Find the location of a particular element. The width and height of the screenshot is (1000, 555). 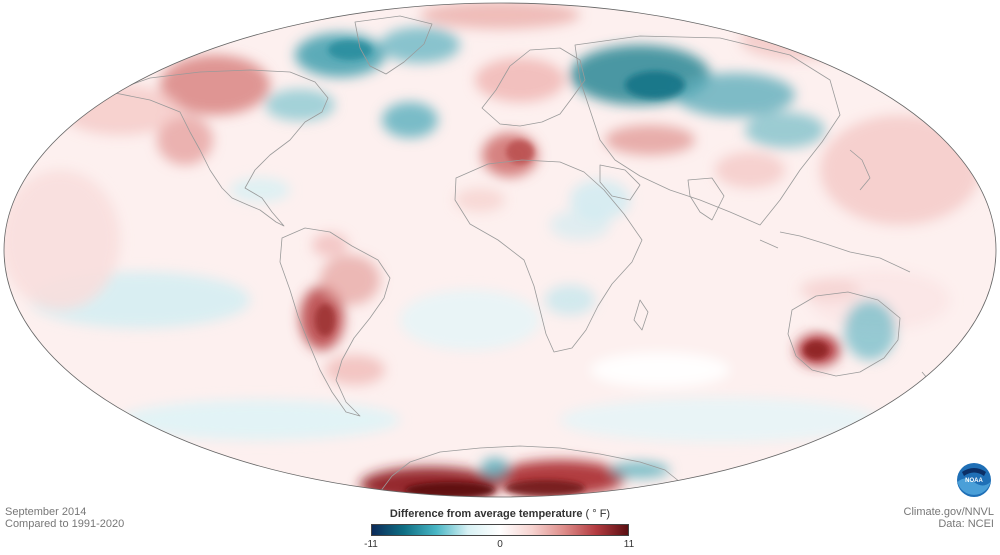

map-credits: Climate.gov/NNVL Data: NCEI is located at coordinates (949, 518).